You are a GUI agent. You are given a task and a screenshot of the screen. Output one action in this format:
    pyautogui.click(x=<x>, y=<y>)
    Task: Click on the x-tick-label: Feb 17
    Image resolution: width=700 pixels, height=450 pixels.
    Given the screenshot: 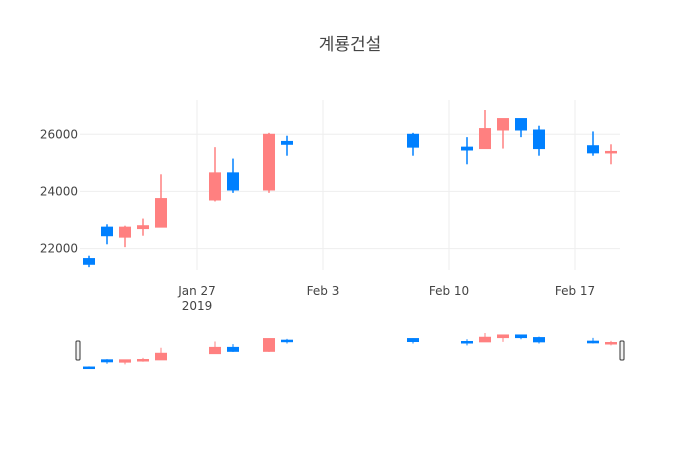 What is the action you would take?
    pyautogui.click(x=575, y=291)
    